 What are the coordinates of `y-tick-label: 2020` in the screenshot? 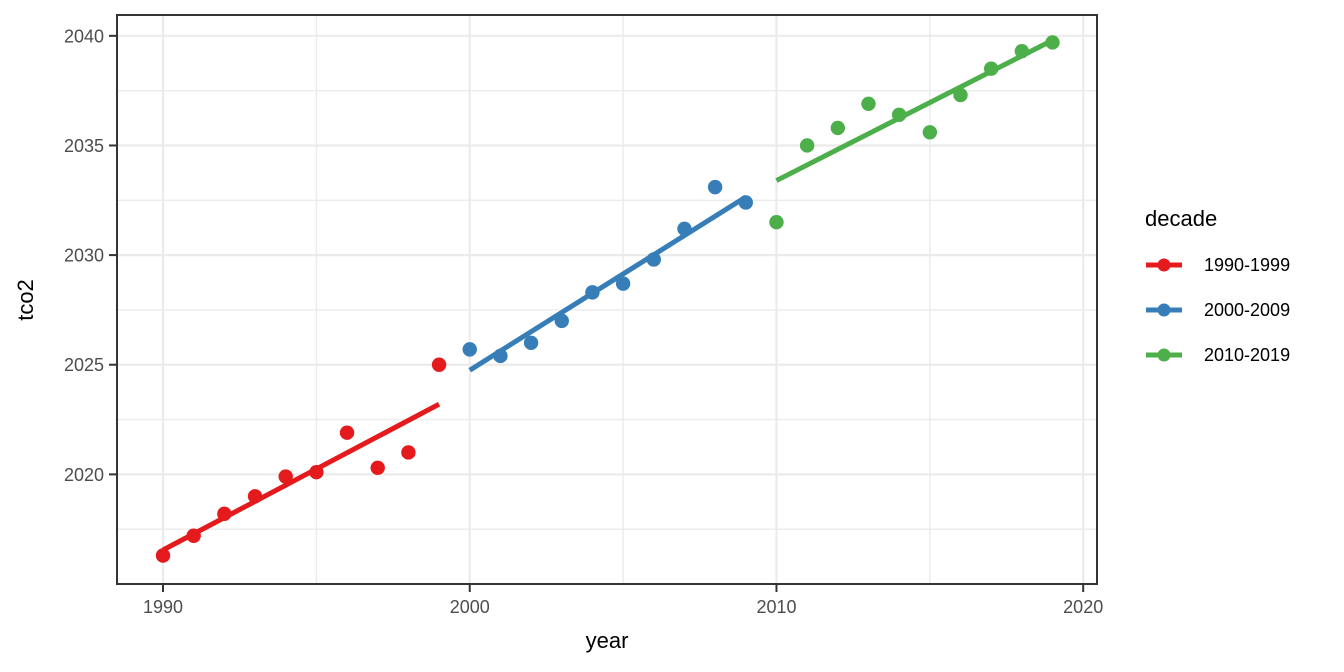 It's located at (84, 475).